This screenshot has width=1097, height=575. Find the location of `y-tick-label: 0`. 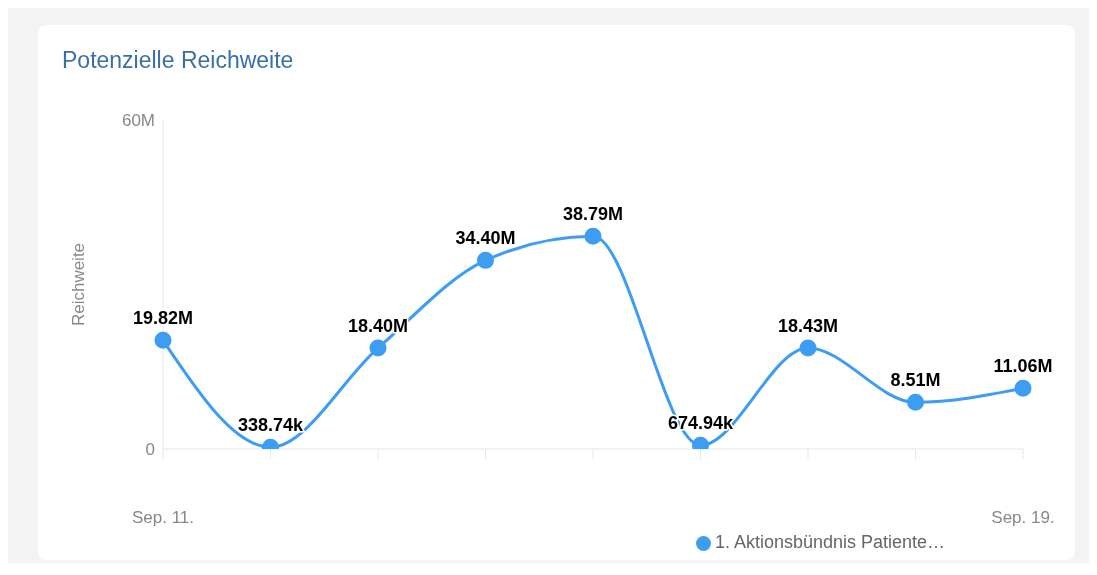

y-tick-label: 0 is located at coordinates (150, 450).